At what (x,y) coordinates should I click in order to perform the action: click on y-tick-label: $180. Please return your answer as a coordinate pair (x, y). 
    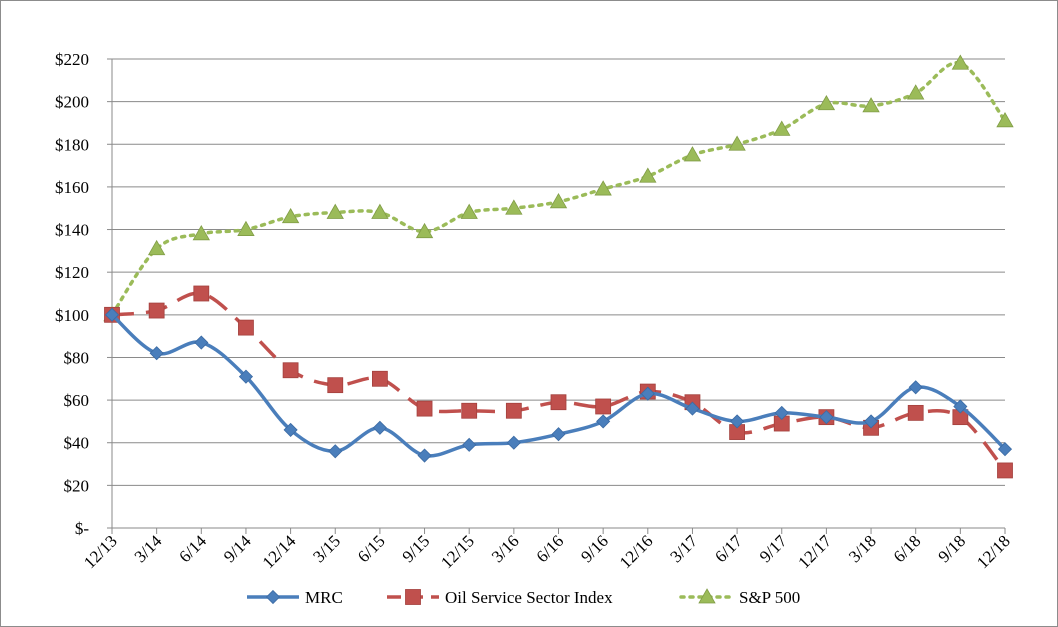
    Looking at the image, I should click on (72, 144).